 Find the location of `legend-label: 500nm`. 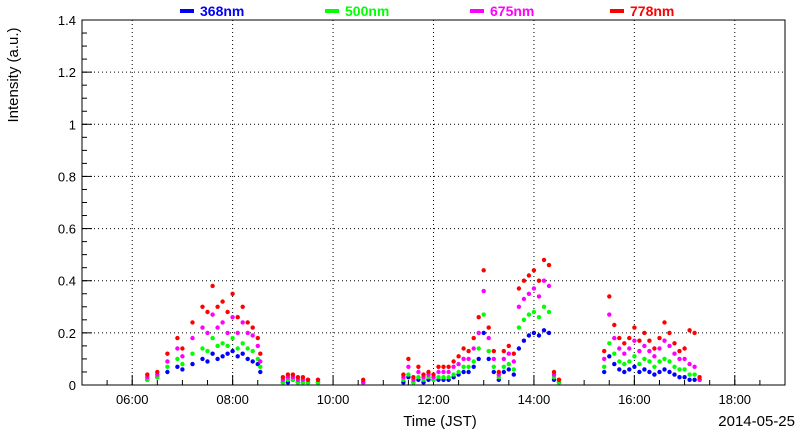

legend-label: 500nm is located at coordinates (367, 11).